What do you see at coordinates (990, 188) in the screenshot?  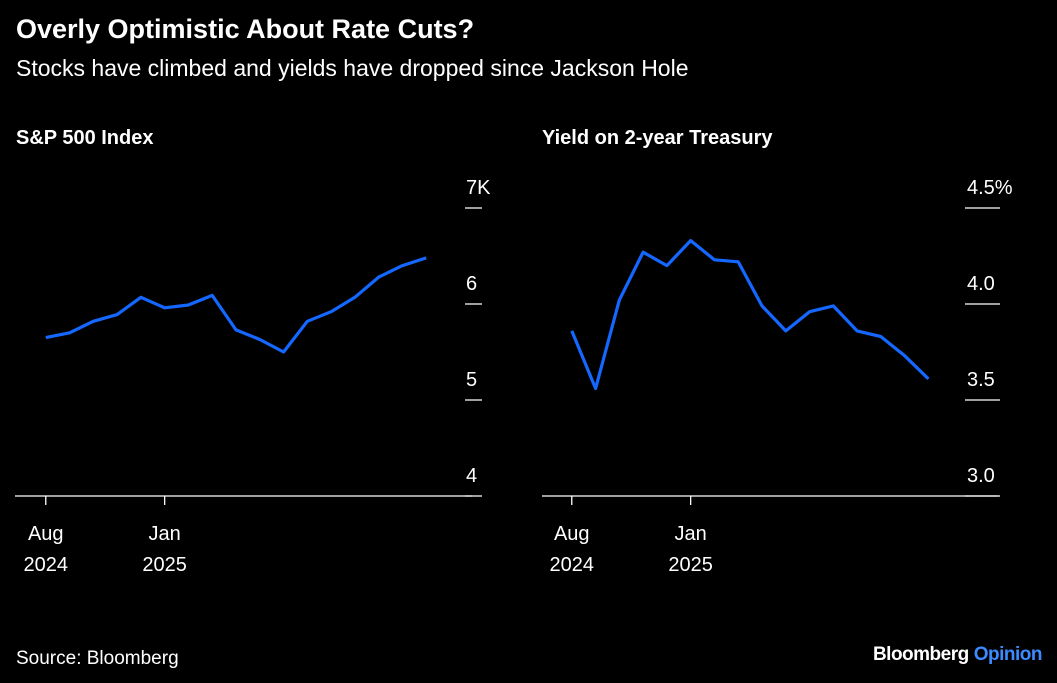 I see `y-tick-label: 4.5%` at bounding box center [990, 188].